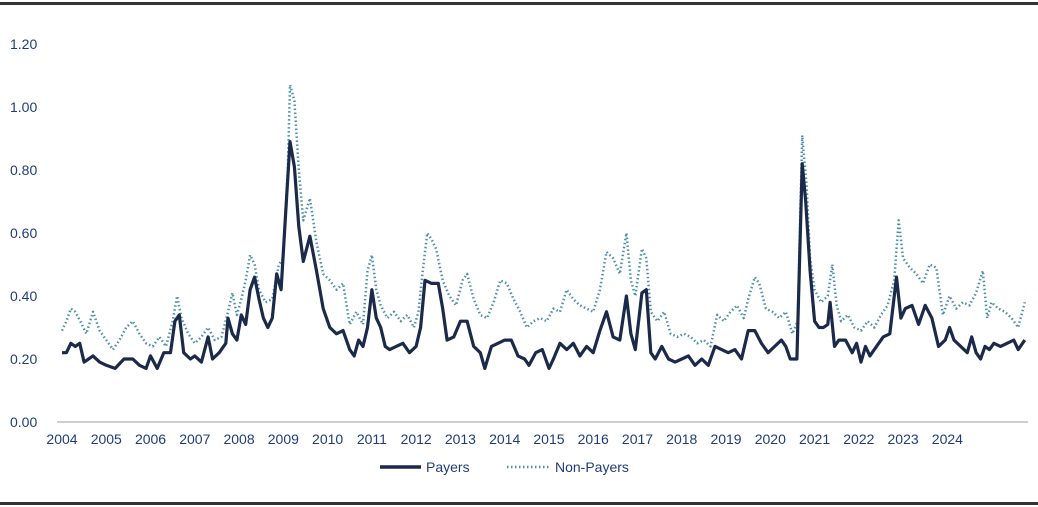 Image resolution: width=1038 pixels, height=507 pixels. I want to click on y-axis-ticks: 0.00 0.20 0.40 0.60 0.80 1.00 1.20, so click(23, 233).